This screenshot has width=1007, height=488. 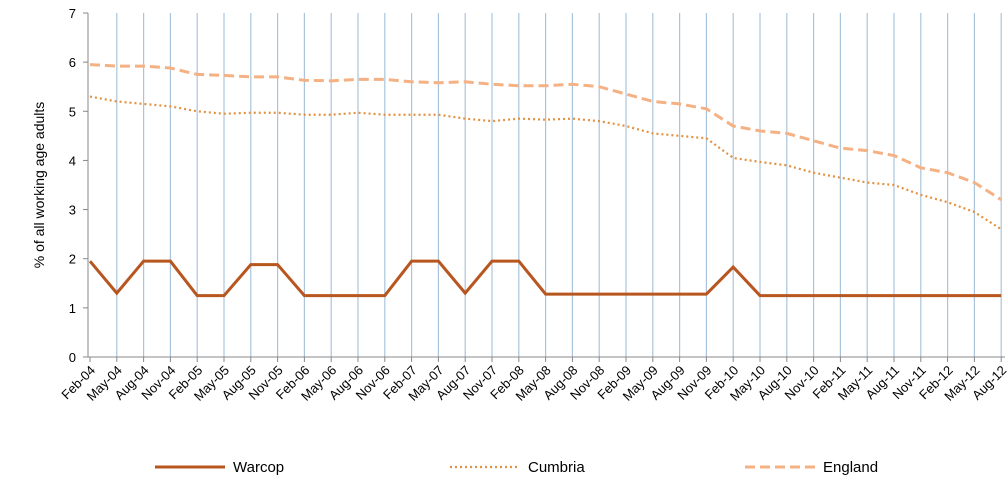 What do you see at coordinates (72, 357) in the screenshot?
I see `y-tick-label: 0` at bounding box center [72, 357].